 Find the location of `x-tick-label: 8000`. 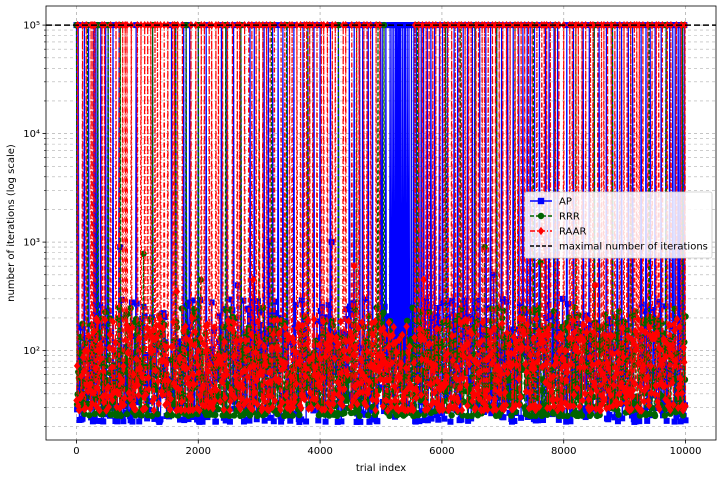

x-tick-label: 8000 is located at coordinates (563, 451).